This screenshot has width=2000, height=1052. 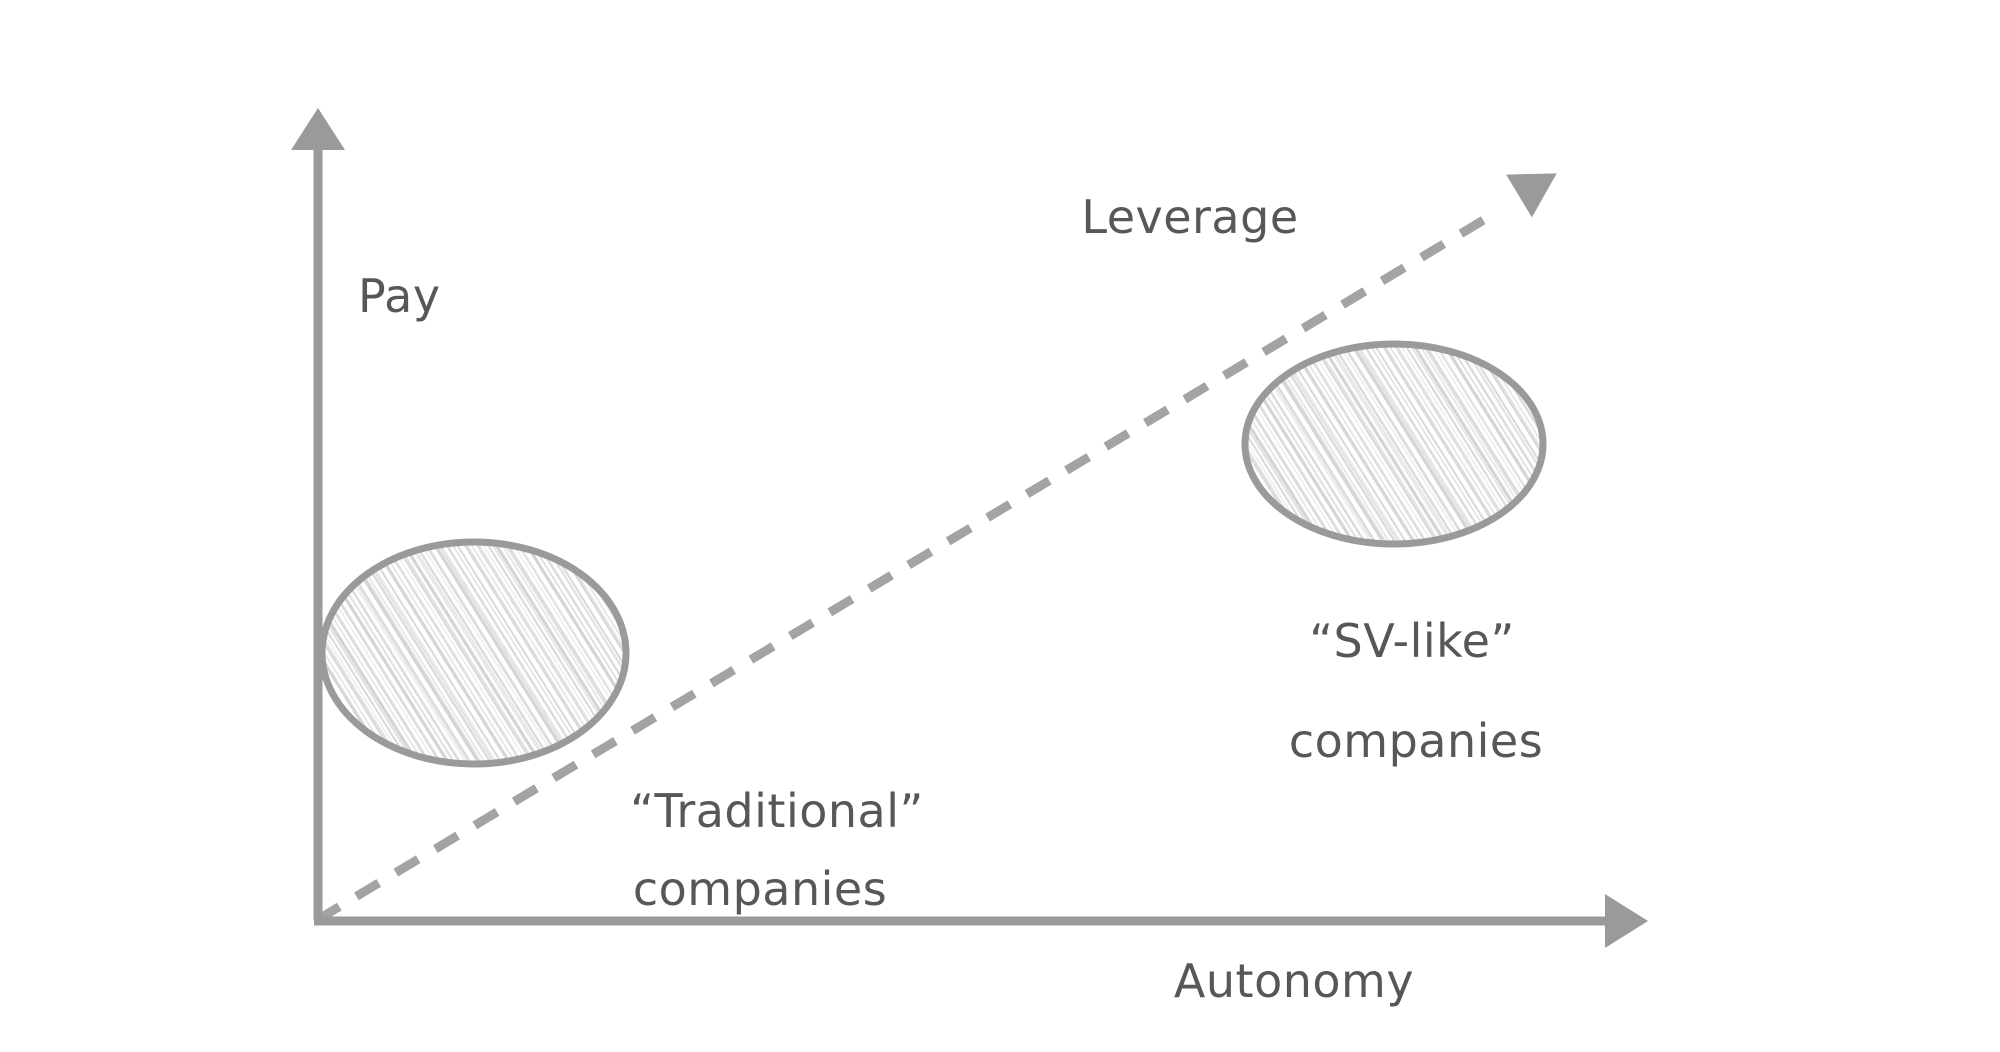 I want to click on y-axis-arrowhead-icon, so click(x=318, y=129).